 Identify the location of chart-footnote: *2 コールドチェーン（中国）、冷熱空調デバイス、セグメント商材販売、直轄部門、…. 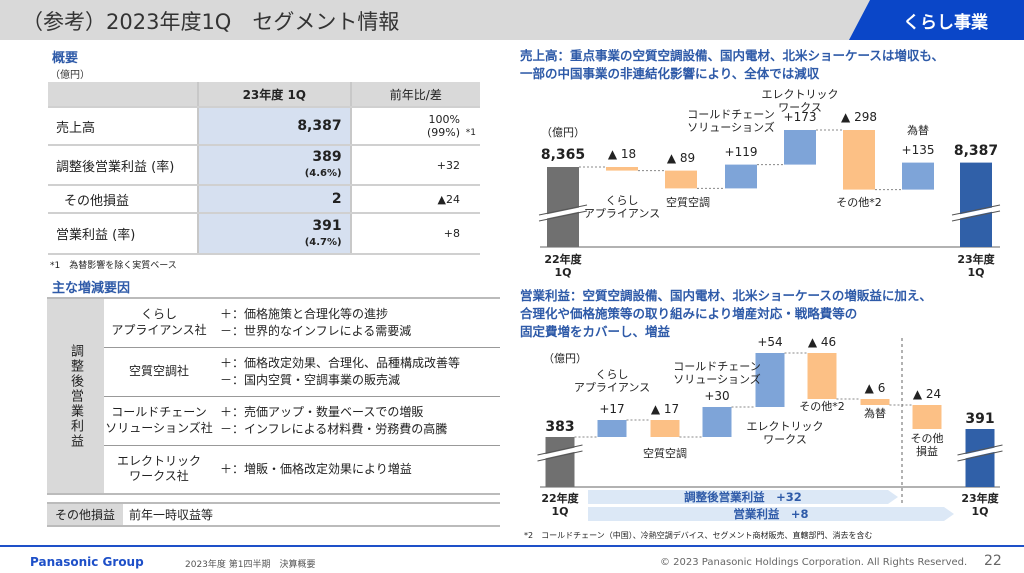
(698, 535).